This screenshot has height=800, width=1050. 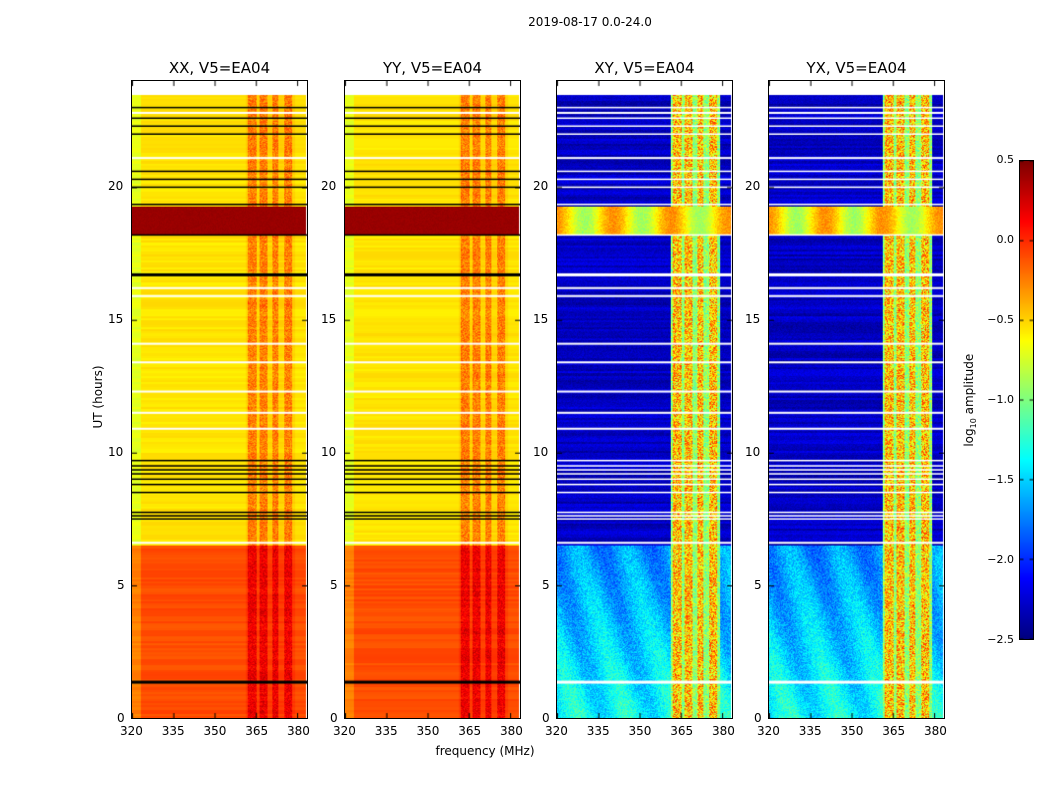 I want to click on colorbar-tick-label: −1.5, so click(x=1000, y=479).